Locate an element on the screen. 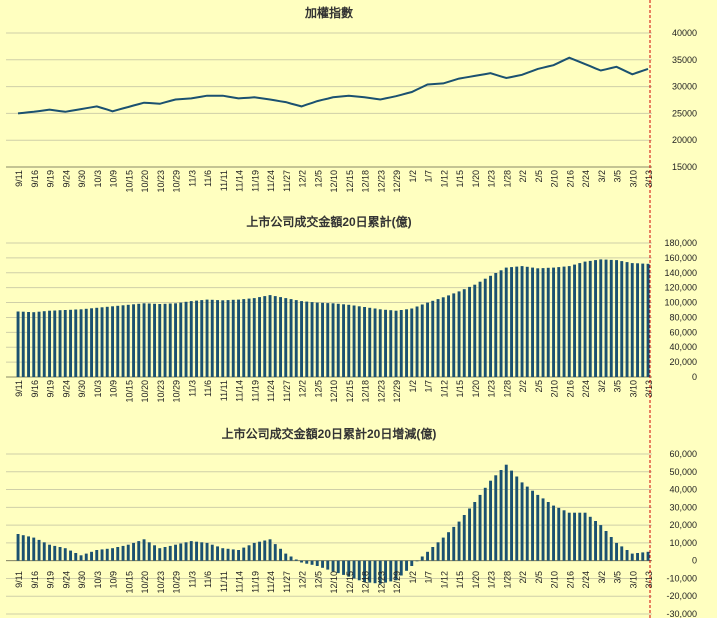  volume-ytick-label: 40,000 is located at coordinates (683, 347).